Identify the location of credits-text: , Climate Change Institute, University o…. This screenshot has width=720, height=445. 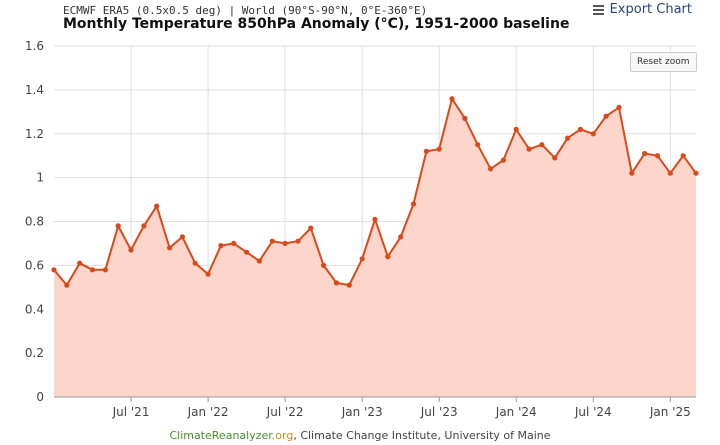
(422, 435).